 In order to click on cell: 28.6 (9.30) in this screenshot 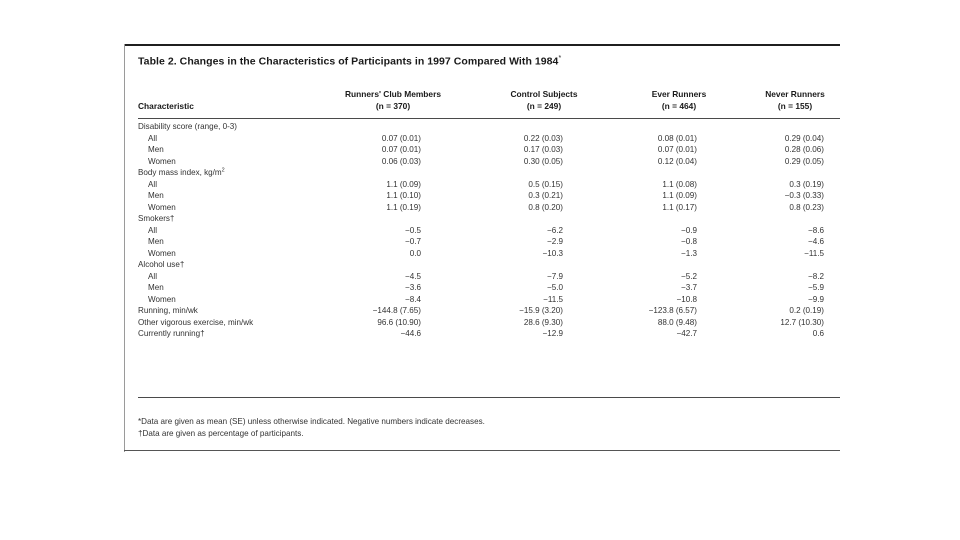, I will do `click(543, 322)`.